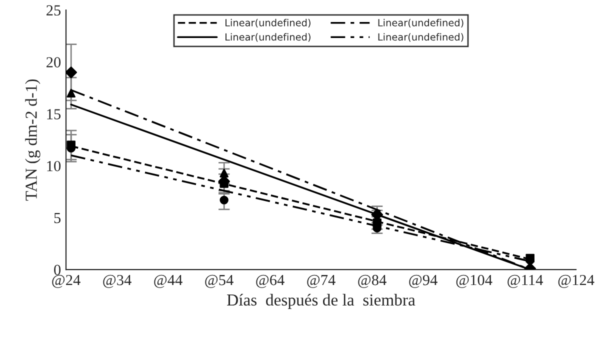  What do you see at coordinates (168, 281) in the screenshot?
I see `x-tick-label: @44` at bounding box center [168, 281].